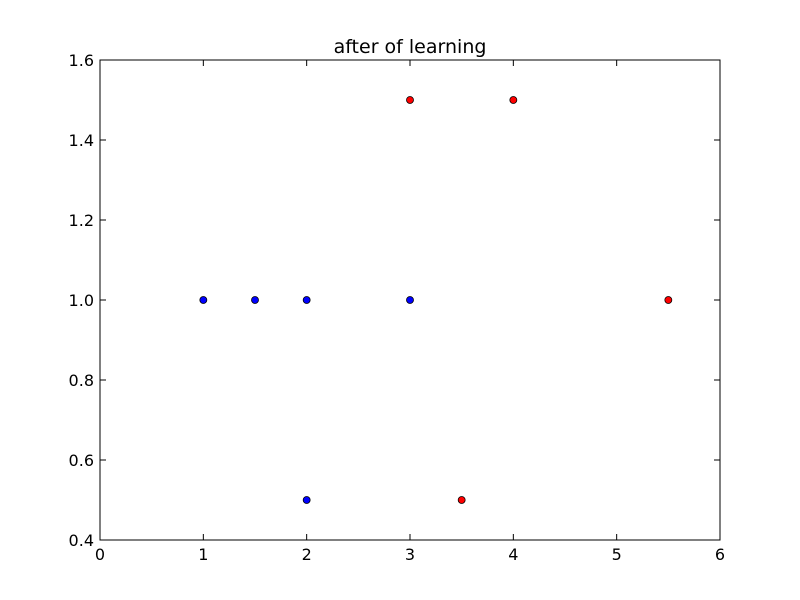  I want to click on x-tick-label: 4, so click(513, 554).